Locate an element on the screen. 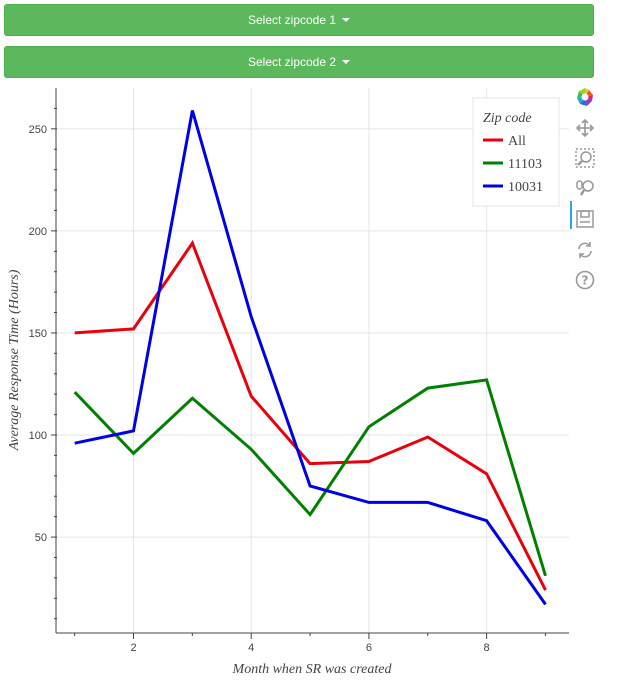 The width and height of the screenshot is (621, 686). y-tick-label: 50 is located at coordinates (41, 538).